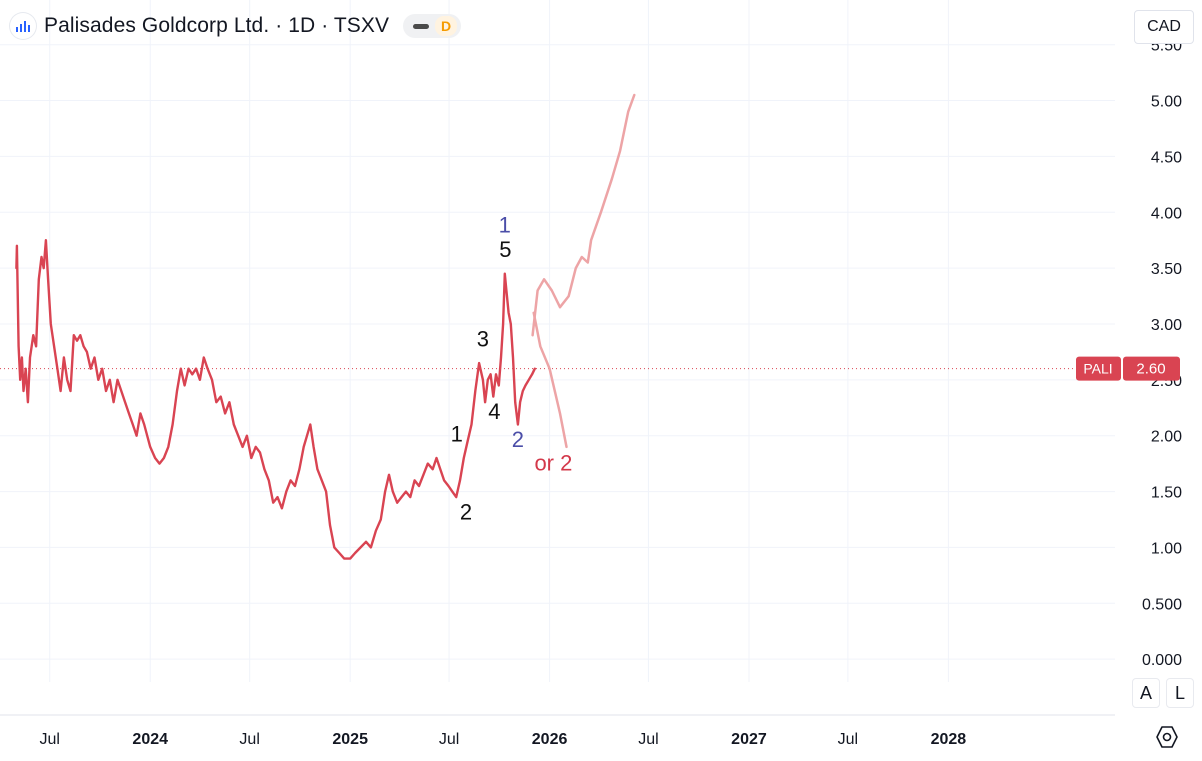 The width and height of the screenshot is (1202, 761). I want to click on x-tick-label: 2025, so click(350, 739).